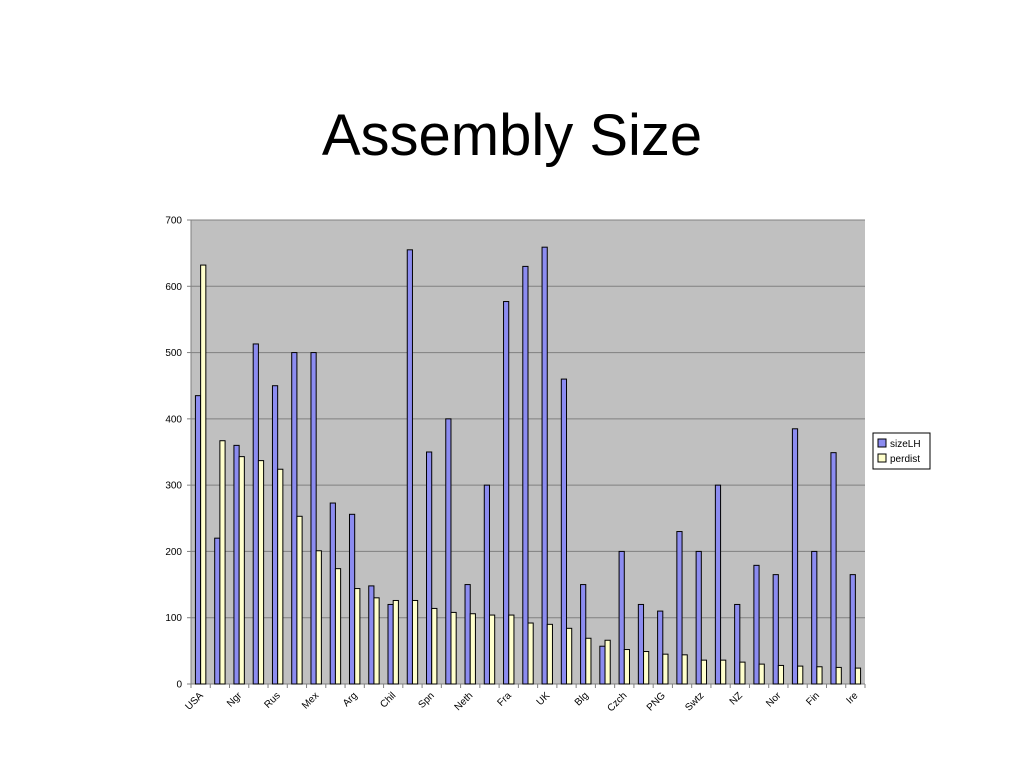  What do you see at coordinates (512, 135) in the screenshot?
I see `slide-title: Assembly Size` at bounding box center [512, 135].